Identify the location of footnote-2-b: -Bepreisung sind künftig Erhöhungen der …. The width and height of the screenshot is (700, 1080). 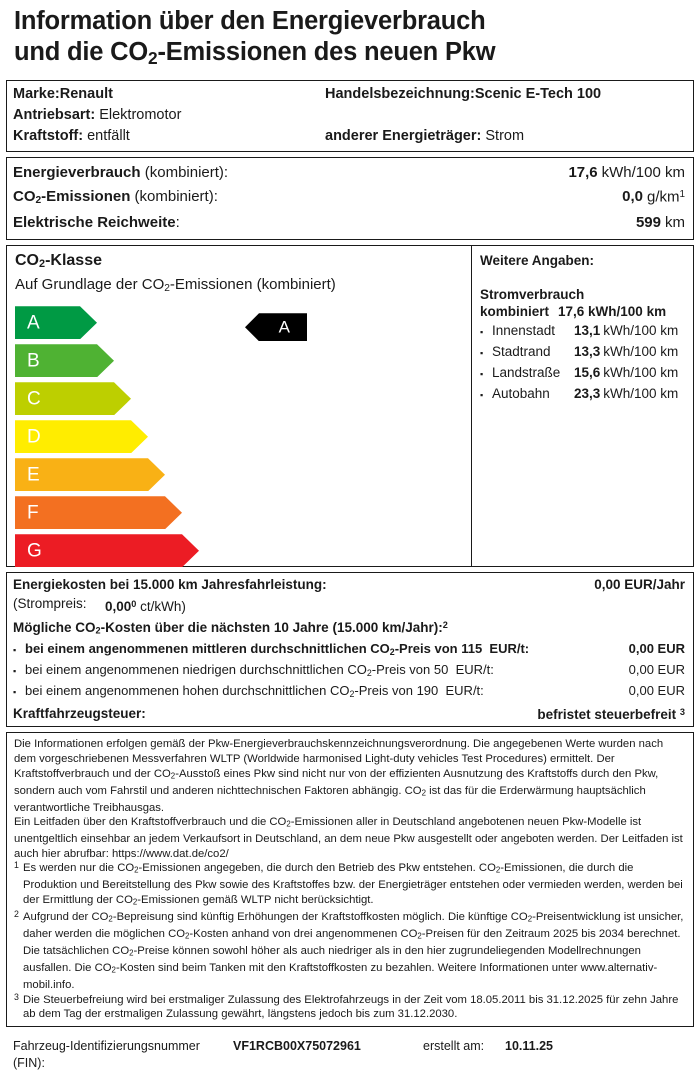
(320, 917).